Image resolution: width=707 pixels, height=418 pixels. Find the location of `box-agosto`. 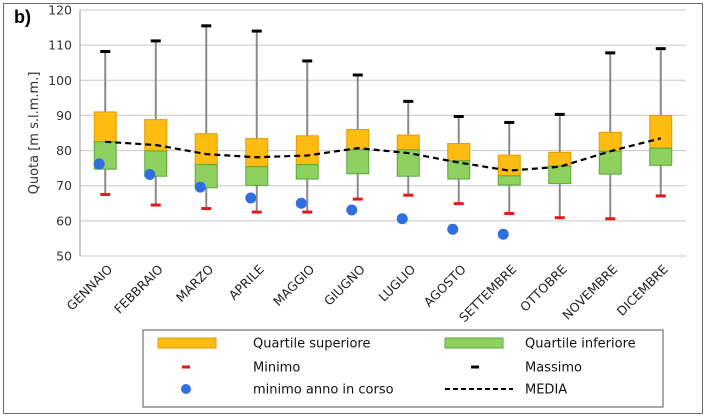

box-agosto is located at coordinates (459, 174).